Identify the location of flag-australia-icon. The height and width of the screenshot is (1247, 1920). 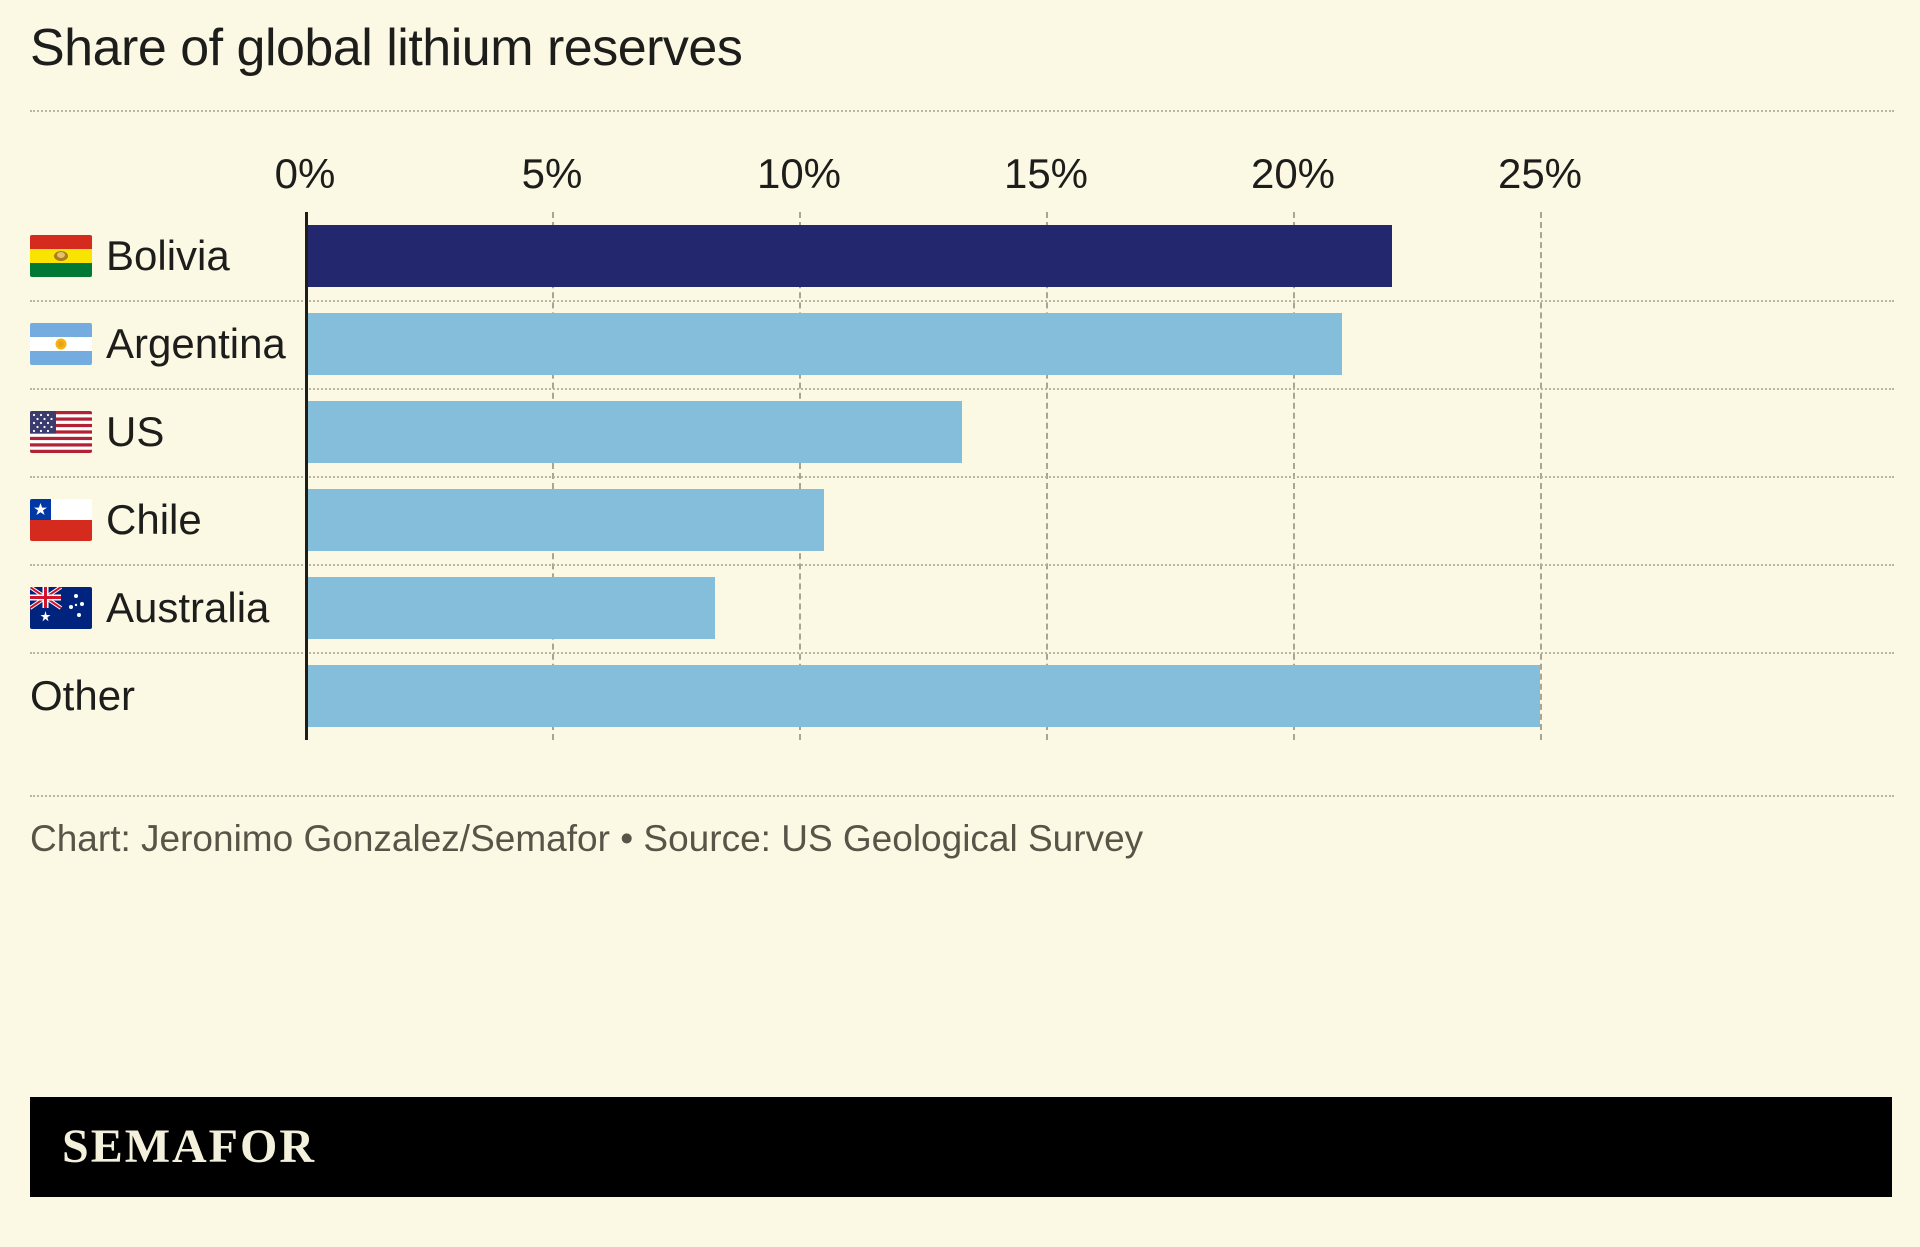
(61, 608).